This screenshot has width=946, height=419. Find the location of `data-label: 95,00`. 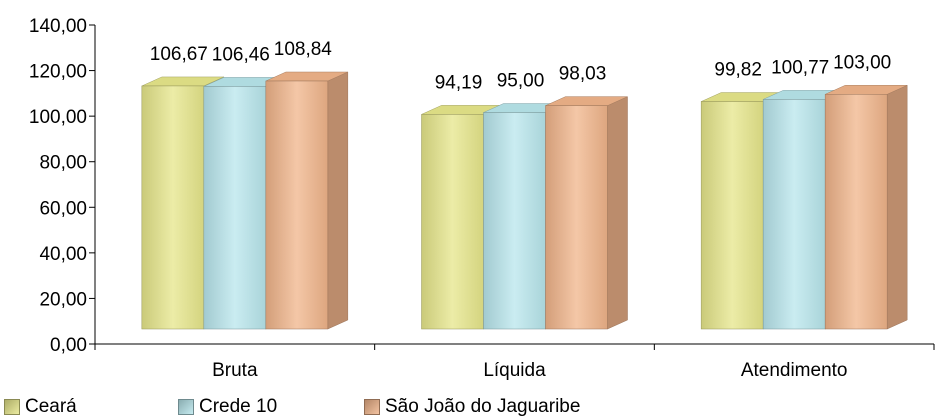

data-label: 95,00 is located at coordinates (521, 81).